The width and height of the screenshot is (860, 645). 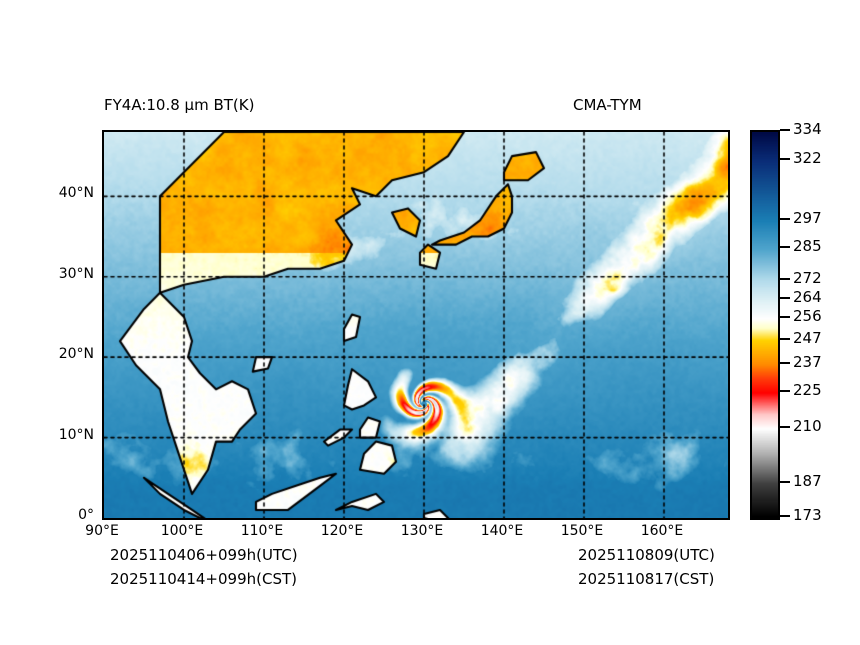 I want to click on timestamp-left-utc: 2025110406+099h(UTC), so click(x=204, y=555).